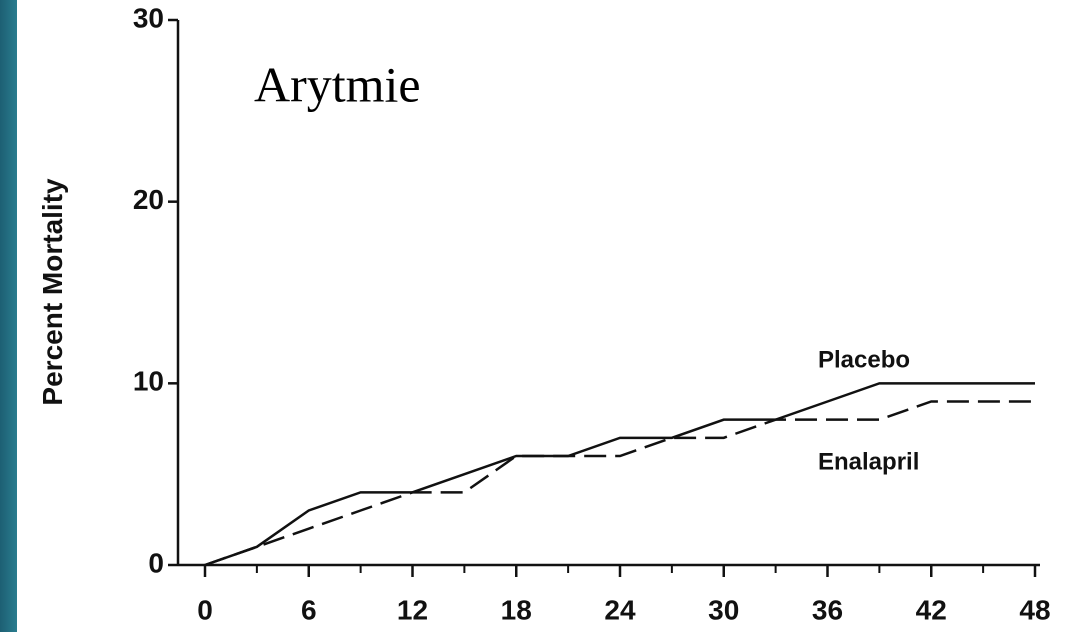  What do you see at coordinates (205, 609) in the screenshot?
I see `x-tick-label: 0` at bounding box center [205, 609].